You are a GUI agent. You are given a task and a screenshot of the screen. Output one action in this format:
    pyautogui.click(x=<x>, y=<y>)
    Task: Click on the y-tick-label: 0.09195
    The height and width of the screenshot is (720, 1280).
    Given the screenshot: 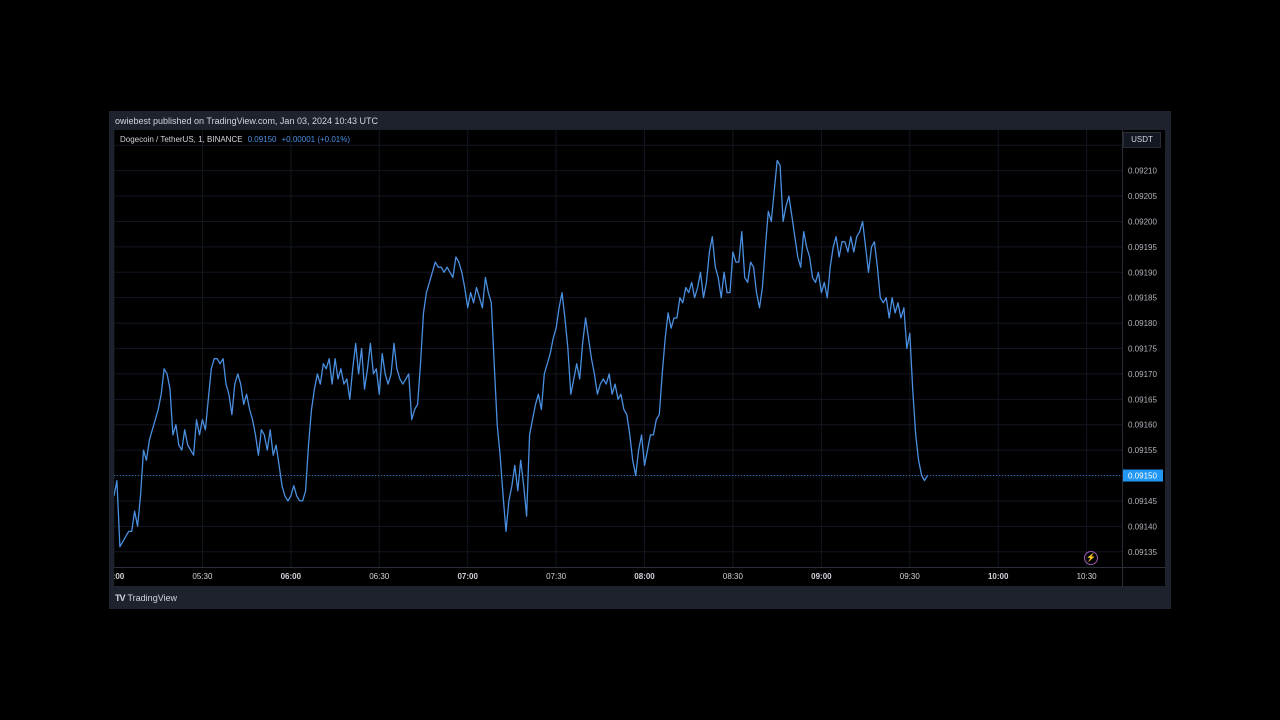 What is the action you would take?
    pyautogui.click(x=1142, y=247)
    